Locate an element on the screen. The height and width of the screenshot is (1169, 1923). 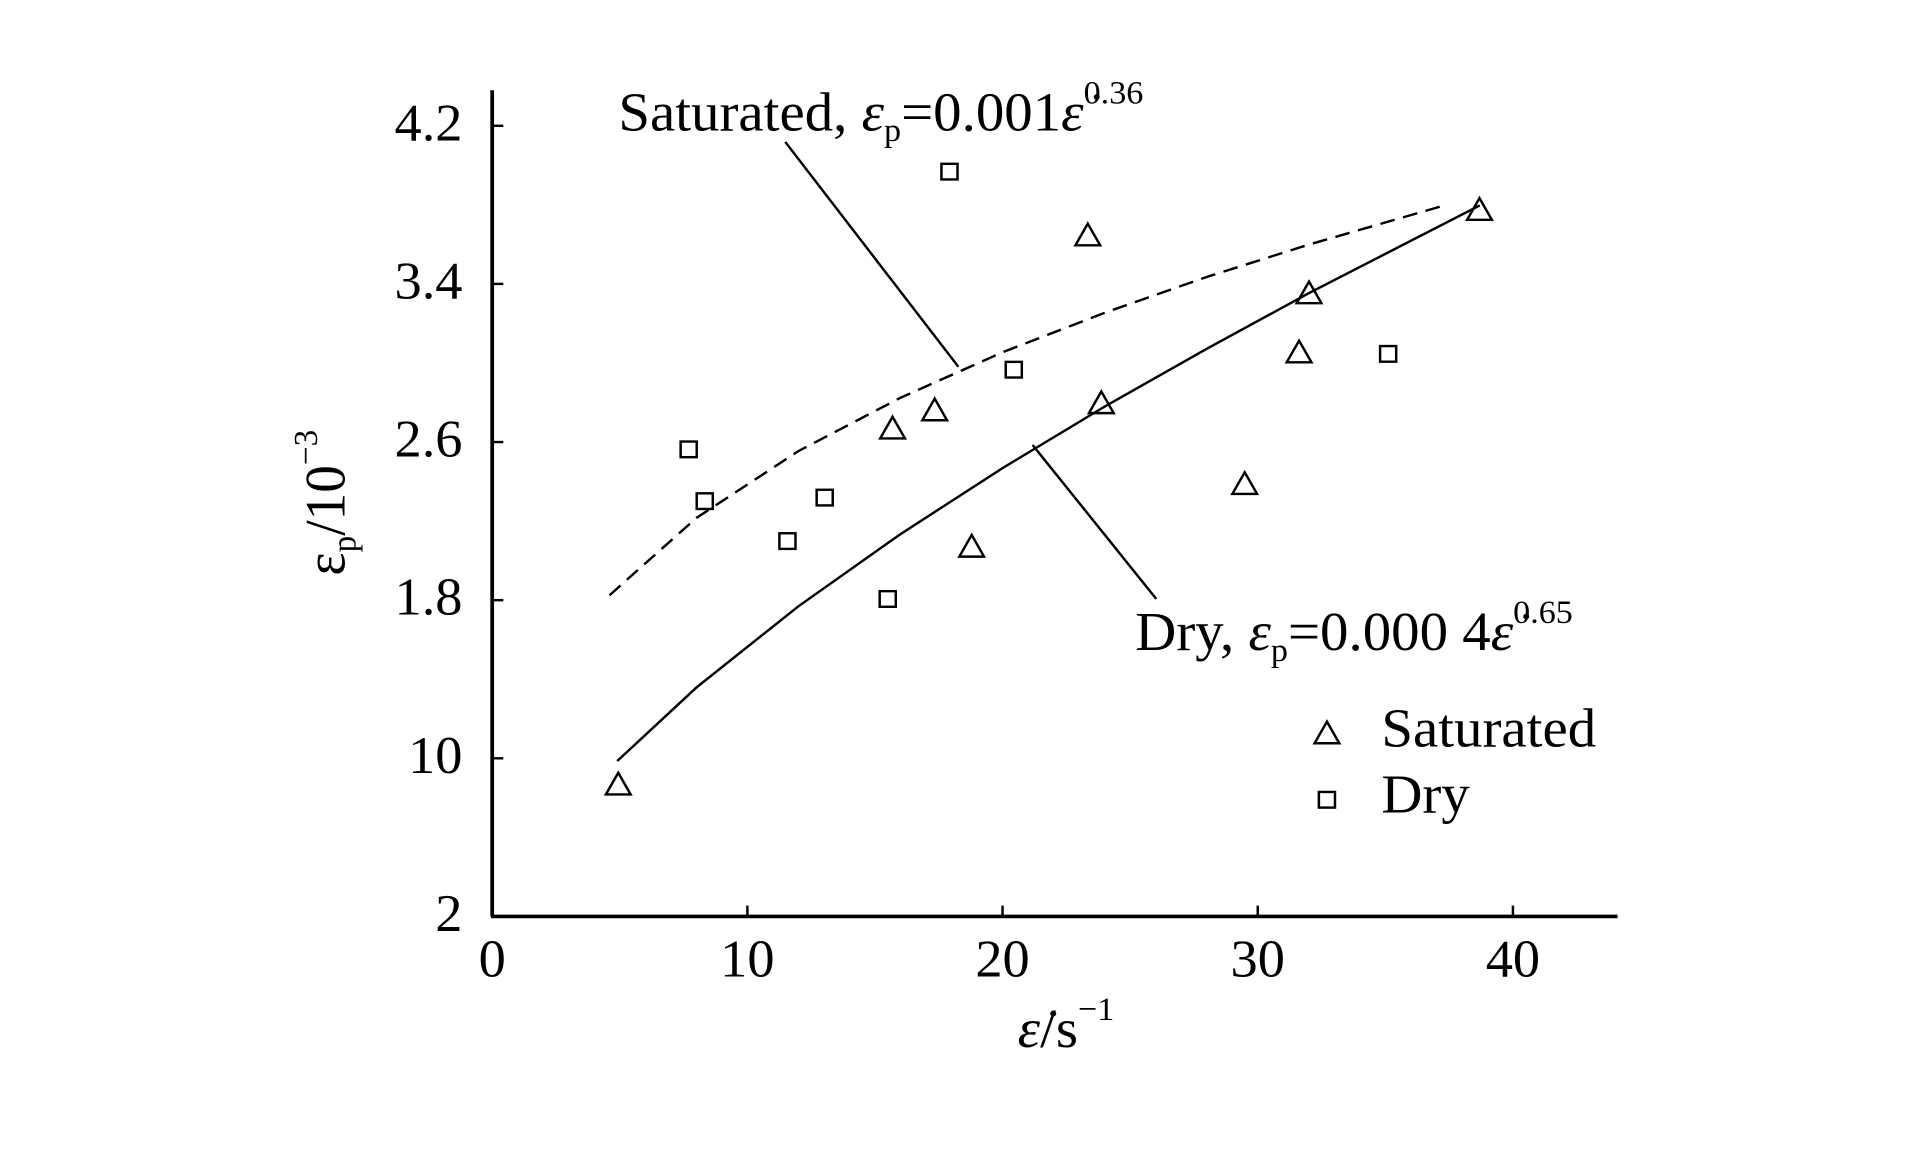
annotation-part: =0.001 is located at coordinates (981, 112).